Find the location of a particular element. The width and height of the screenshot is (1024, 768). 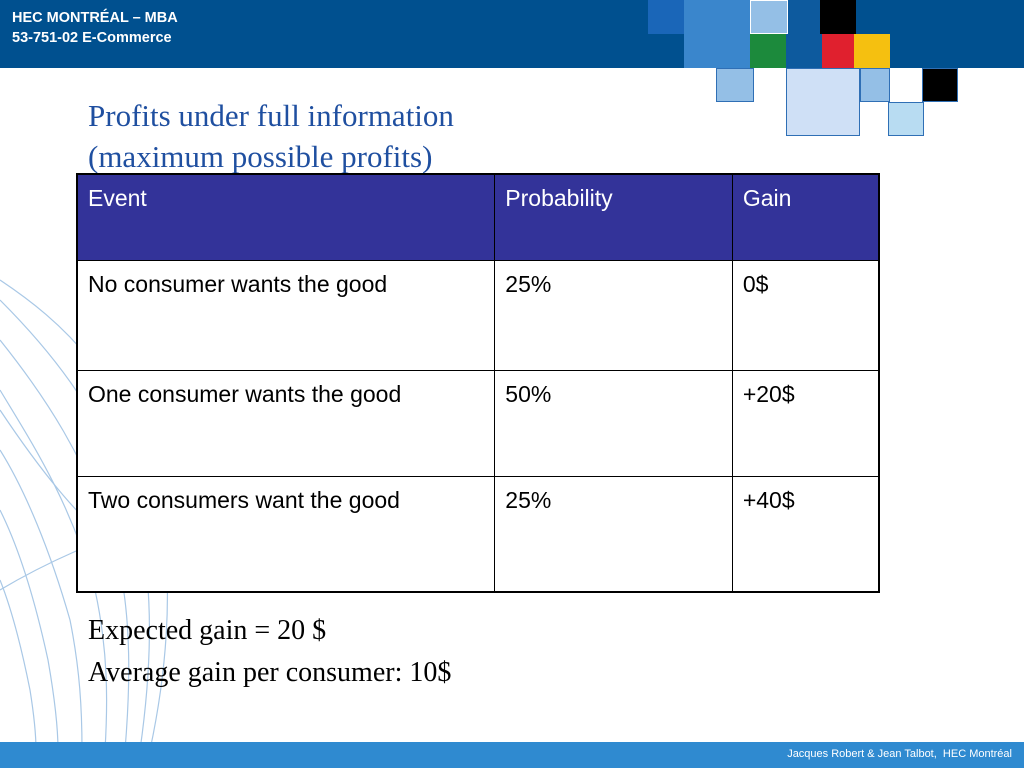

table-row: One consumer wants the good 50% +20$ is located at coordinates (478, 423).